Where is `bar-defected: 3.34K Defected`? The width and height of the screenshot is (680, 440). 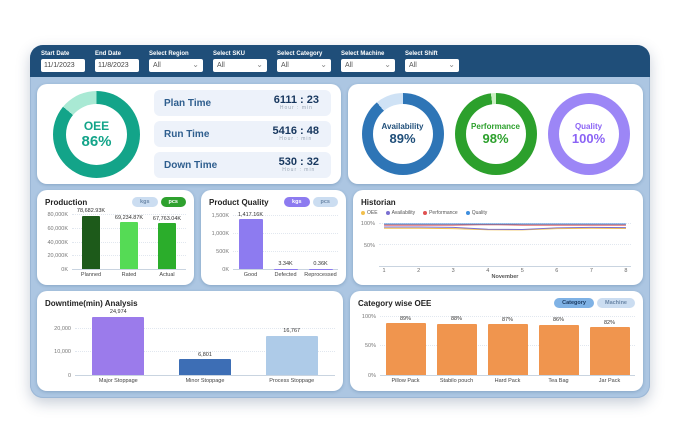 bar-defected: 3.34K Defected is located at coordinates (285, 245).